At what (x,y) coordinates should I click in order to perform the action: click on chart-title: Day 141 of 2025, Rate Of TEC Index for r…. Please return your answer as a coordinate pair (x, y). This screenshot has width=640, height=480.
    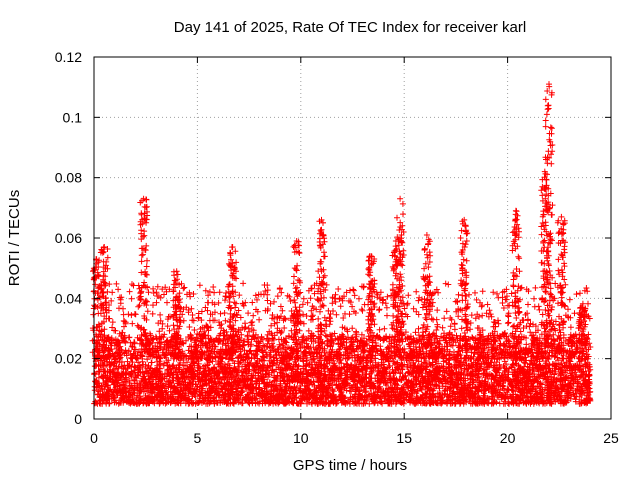
    Looking at the image, I should click on (350, 27).